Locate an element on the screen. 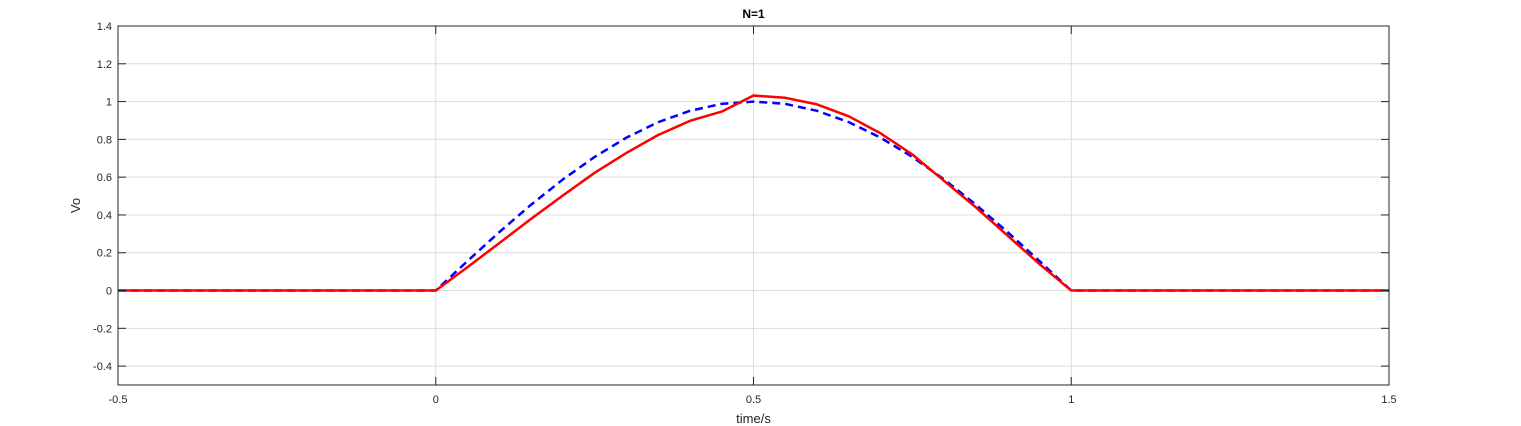  x-tick-label: 1.5 is located at coordinates (1388, 400).